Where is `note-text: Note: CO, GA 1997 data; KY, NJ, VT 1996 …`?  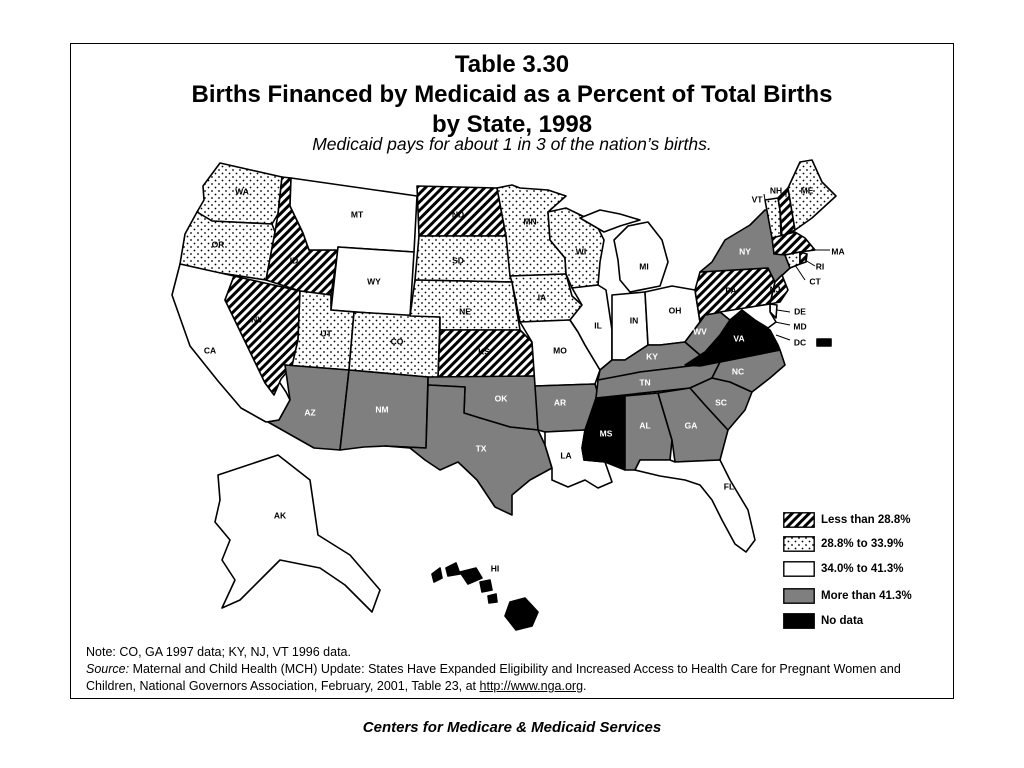 note-text: Note: CO, GA 1997 data; KY, NJ, VT 1996 … is located at coordinates (218, 652).